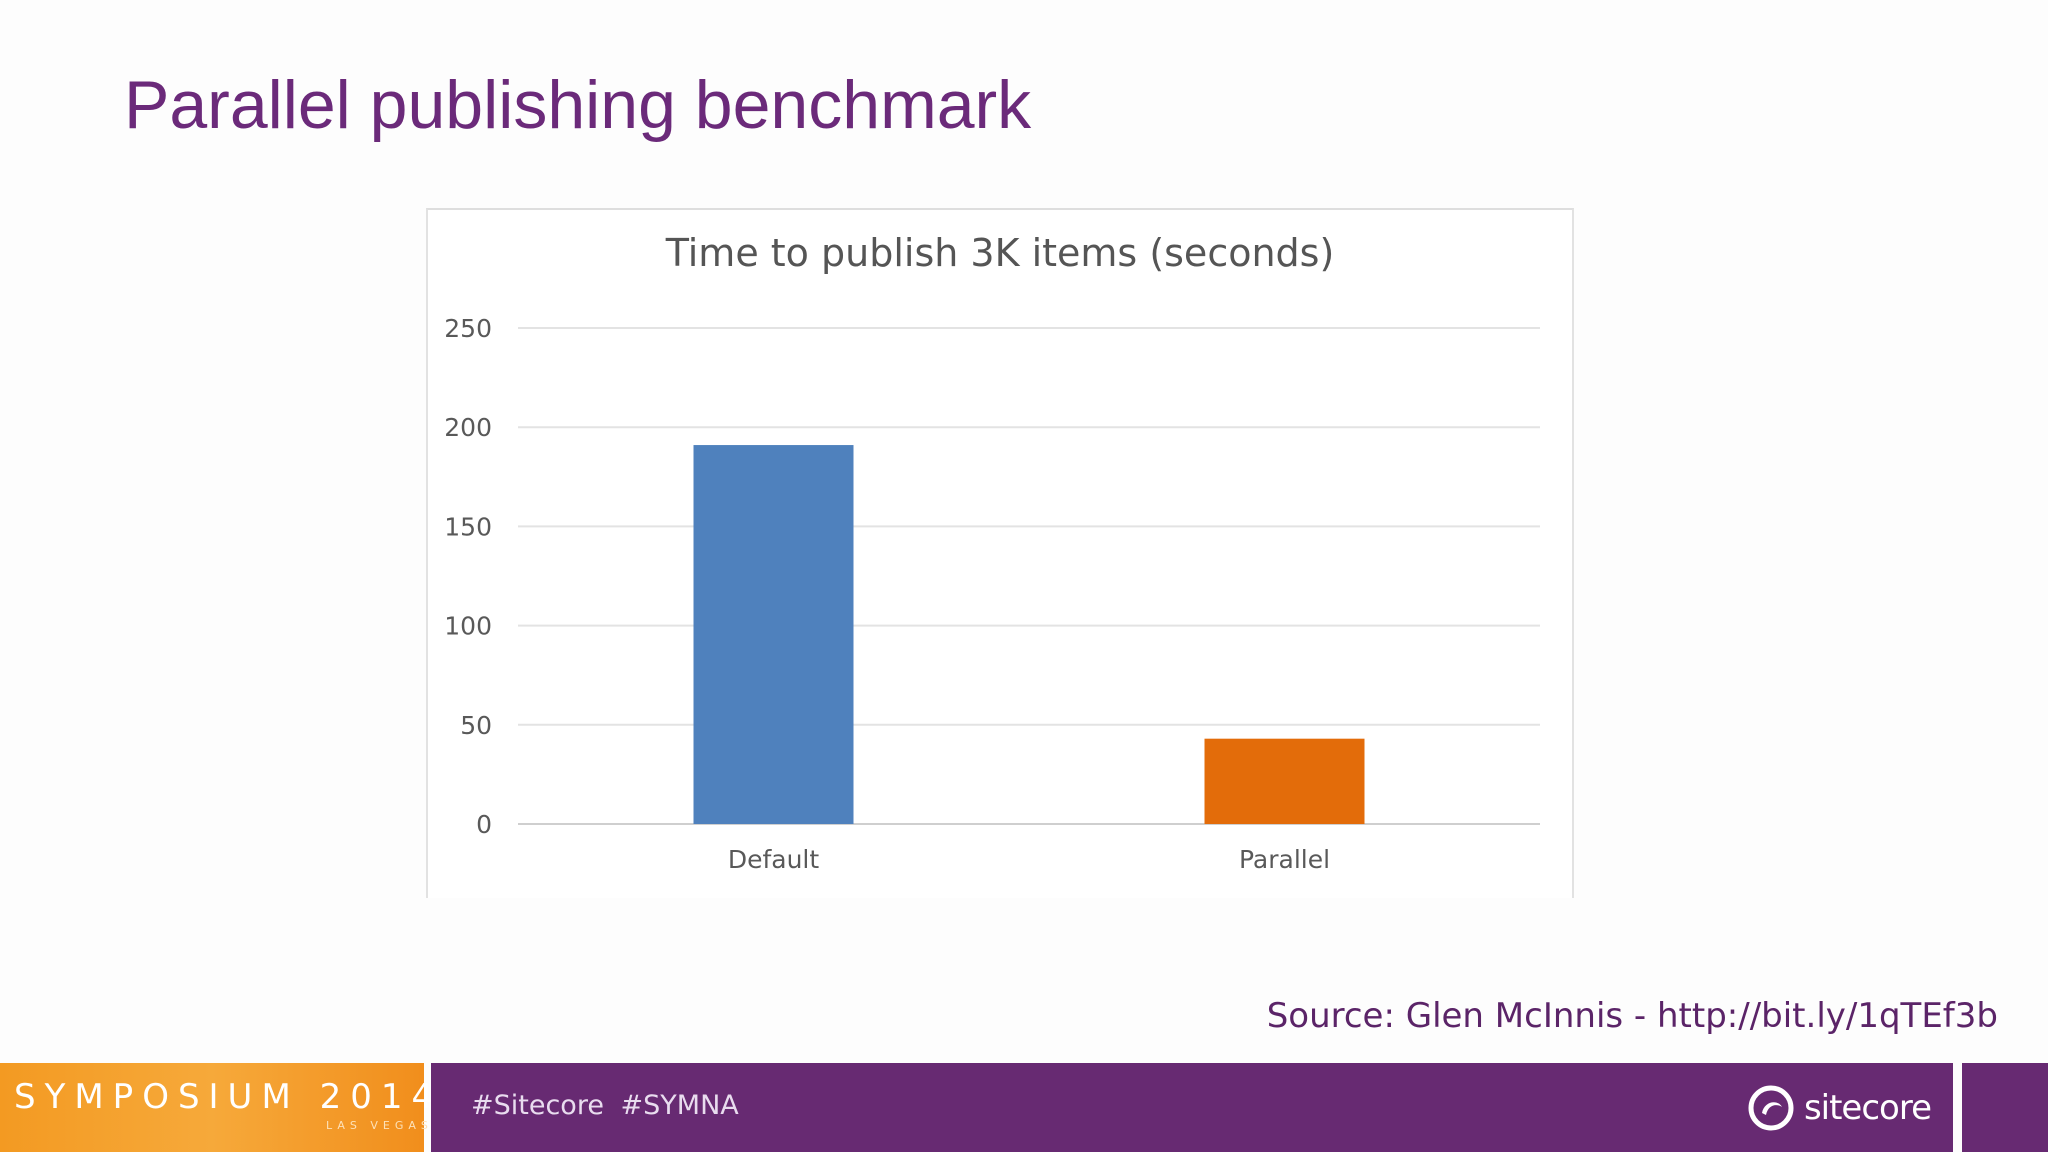 The height and width of the screenshot is (1152, 2048). What do you see at coordinates (2005, 1107) in the screenshot?
I see `footer-purple-end` at bounding box center [2005, 1107].